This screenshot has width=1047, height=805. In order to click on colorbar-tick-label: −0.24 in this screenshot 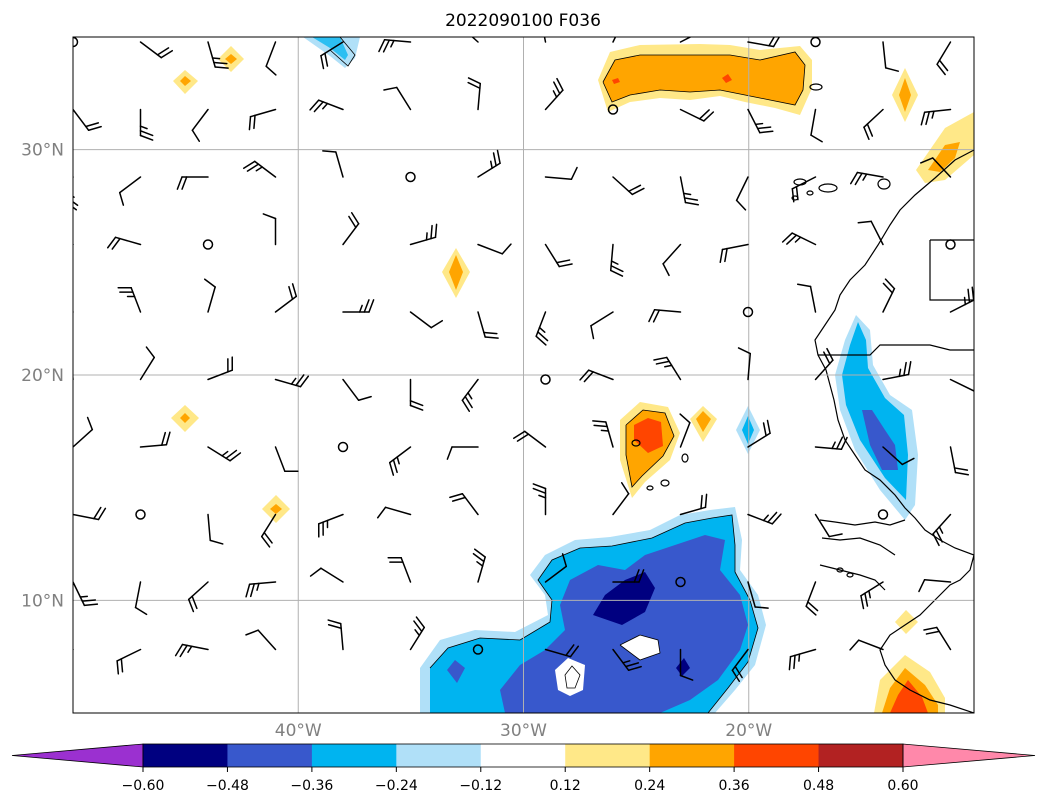, I will do `click(396, 786)`.